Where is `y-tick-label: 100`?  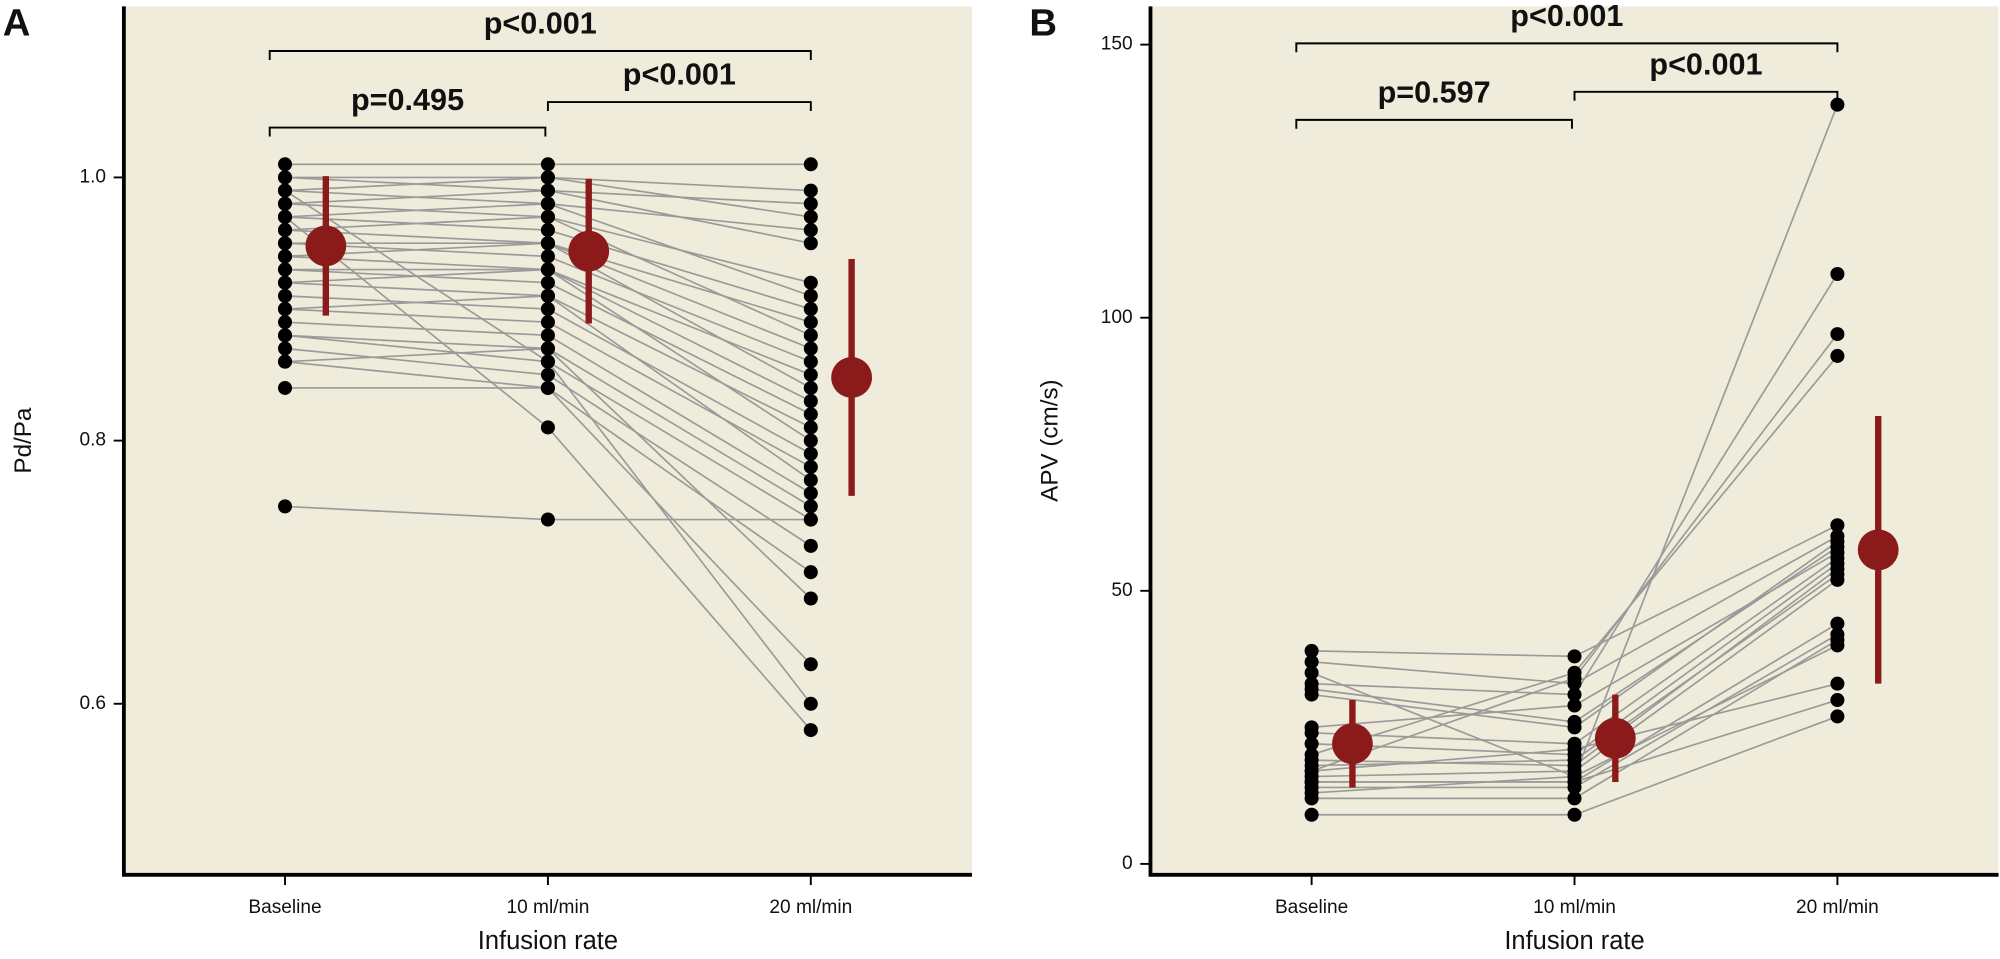
y-tick-label: 100 is located at coordinates (1117, 317).